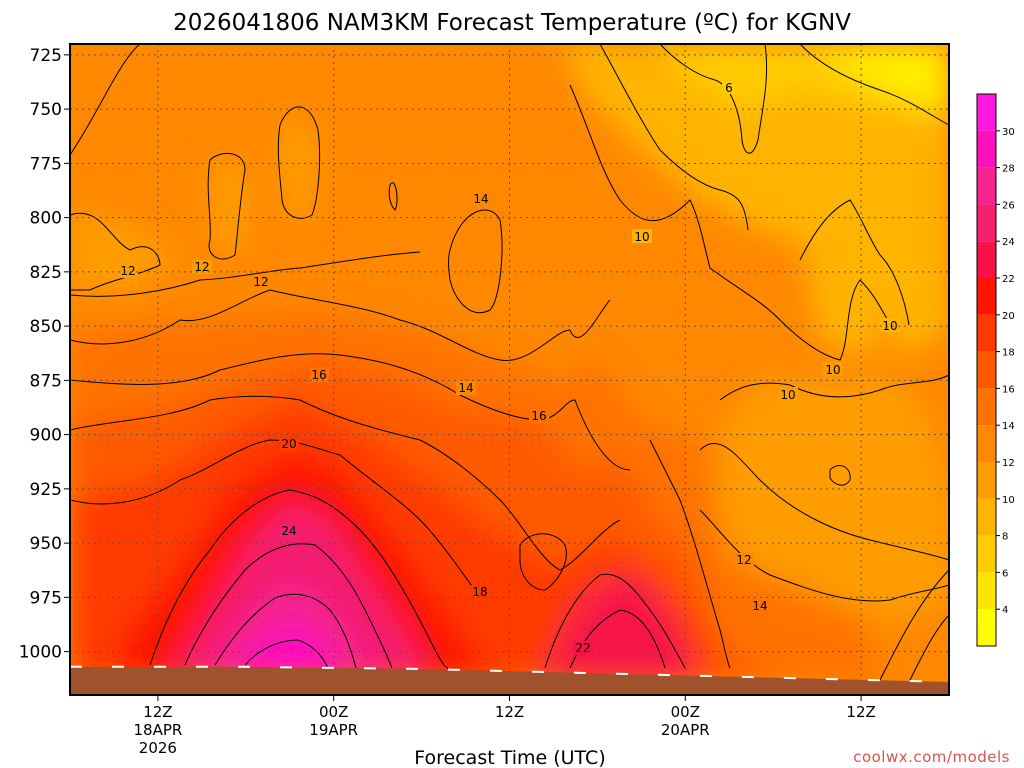 The image size is (1024, 768). Describe the element at coordinates (46, 164) in the screenshot. I see `y-tick-label: 775` at that location.